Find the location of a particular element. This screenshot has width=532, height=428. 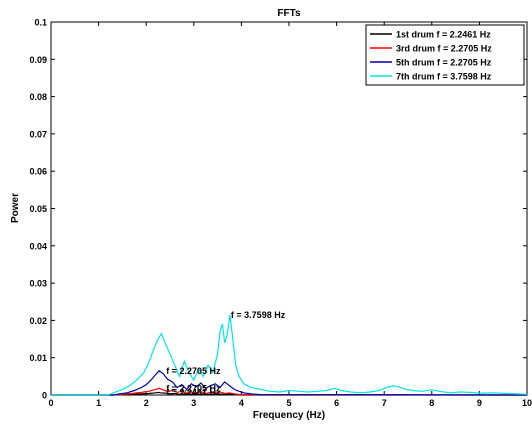

legend-entry: 5th drum f = 2.2705 Hz is located at coordinates (444, 63).